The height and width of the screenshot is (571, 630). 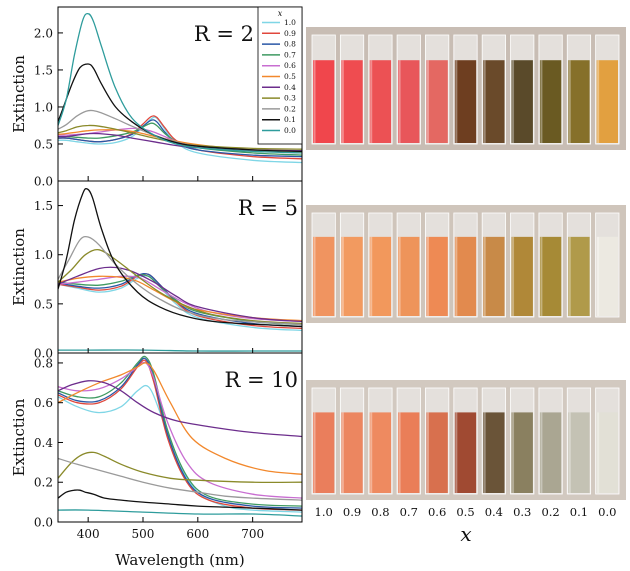 I want to click on legend-label: 0.5, so click(x=290, y=76).